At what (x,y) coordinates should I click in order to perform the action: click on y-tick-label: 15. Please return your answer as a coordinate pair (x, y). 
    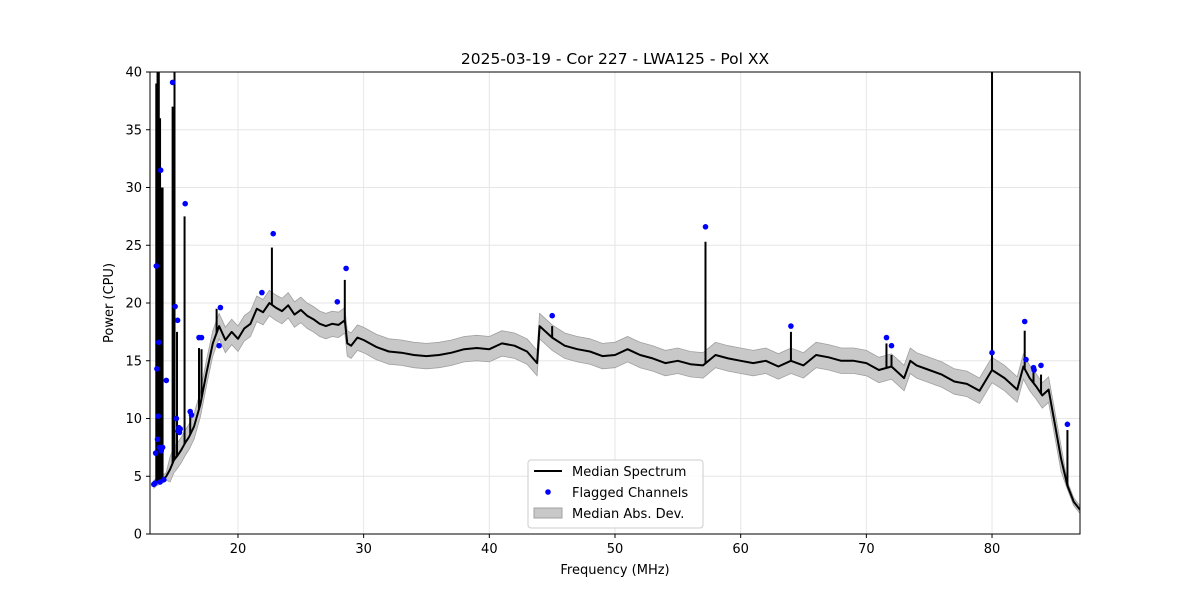
    Looking at the image, I should click on (133, 361).